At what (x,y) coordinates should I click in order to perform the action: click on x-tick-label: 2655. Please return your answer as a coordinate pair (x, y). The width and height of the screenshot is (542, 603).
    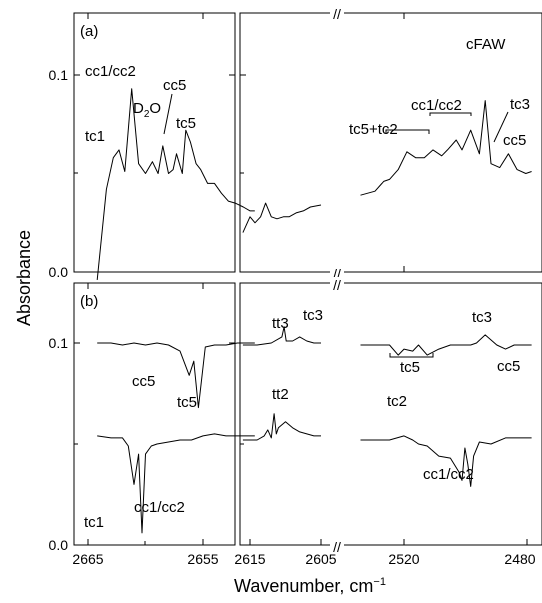
    Looking at the image, I should click on (202, 559).